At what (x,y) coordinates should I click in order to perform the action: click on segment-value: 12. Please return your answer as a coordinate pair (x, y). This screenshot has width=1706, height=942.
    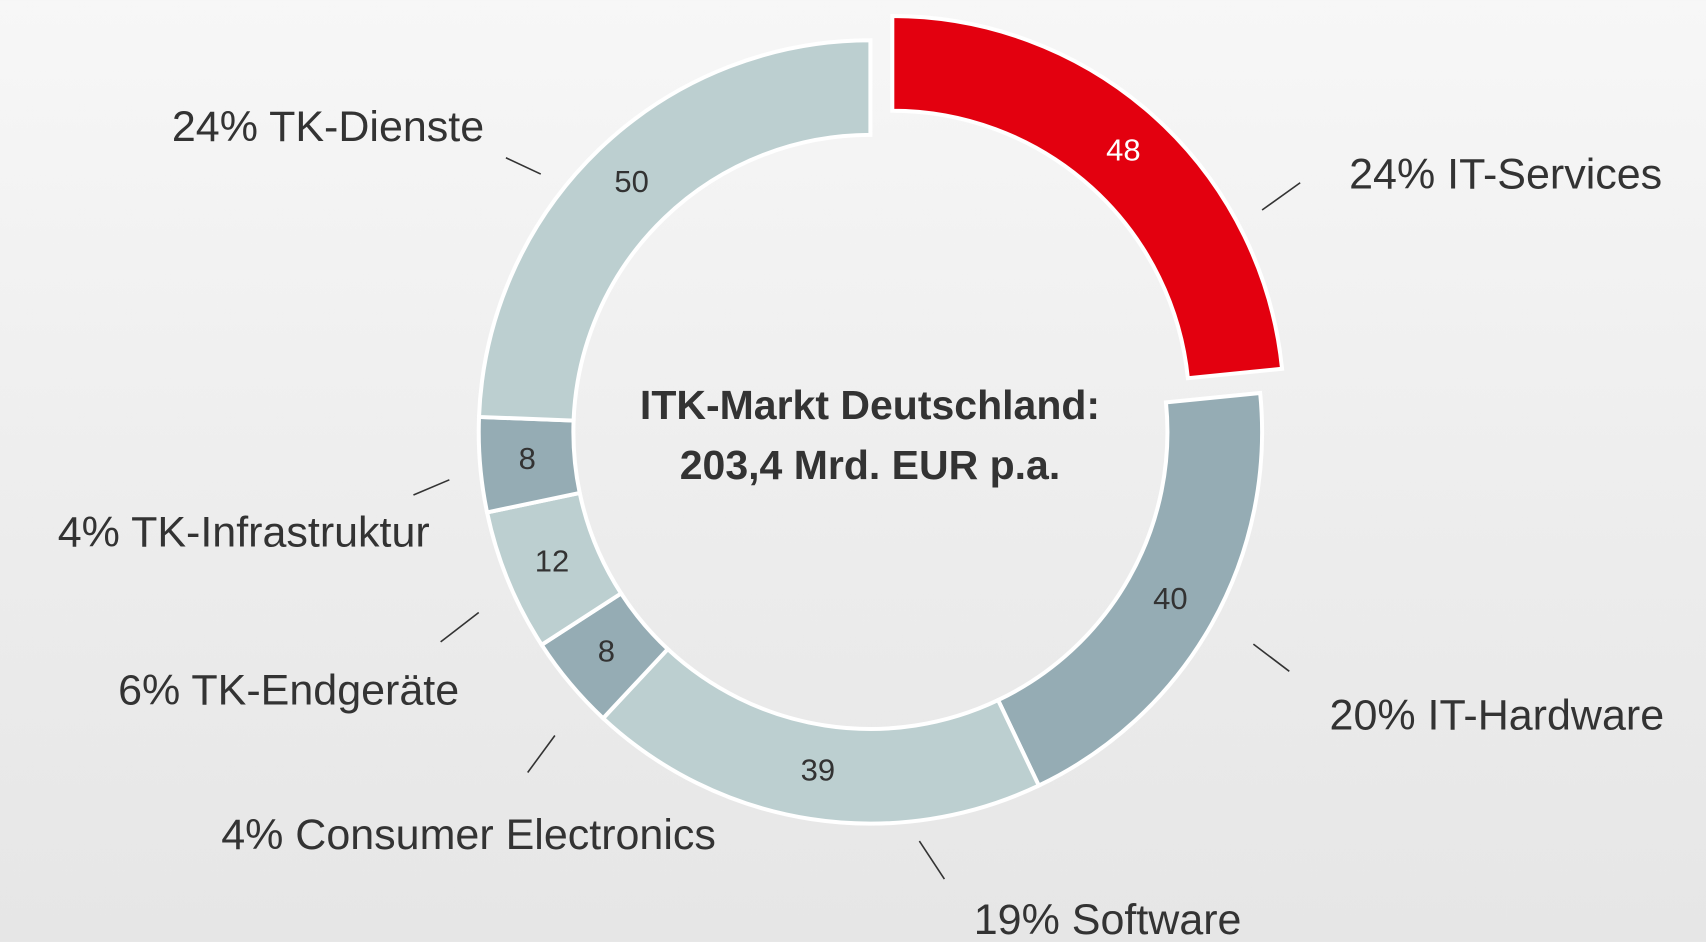
    Looking at the image, I should click on (552, 560).